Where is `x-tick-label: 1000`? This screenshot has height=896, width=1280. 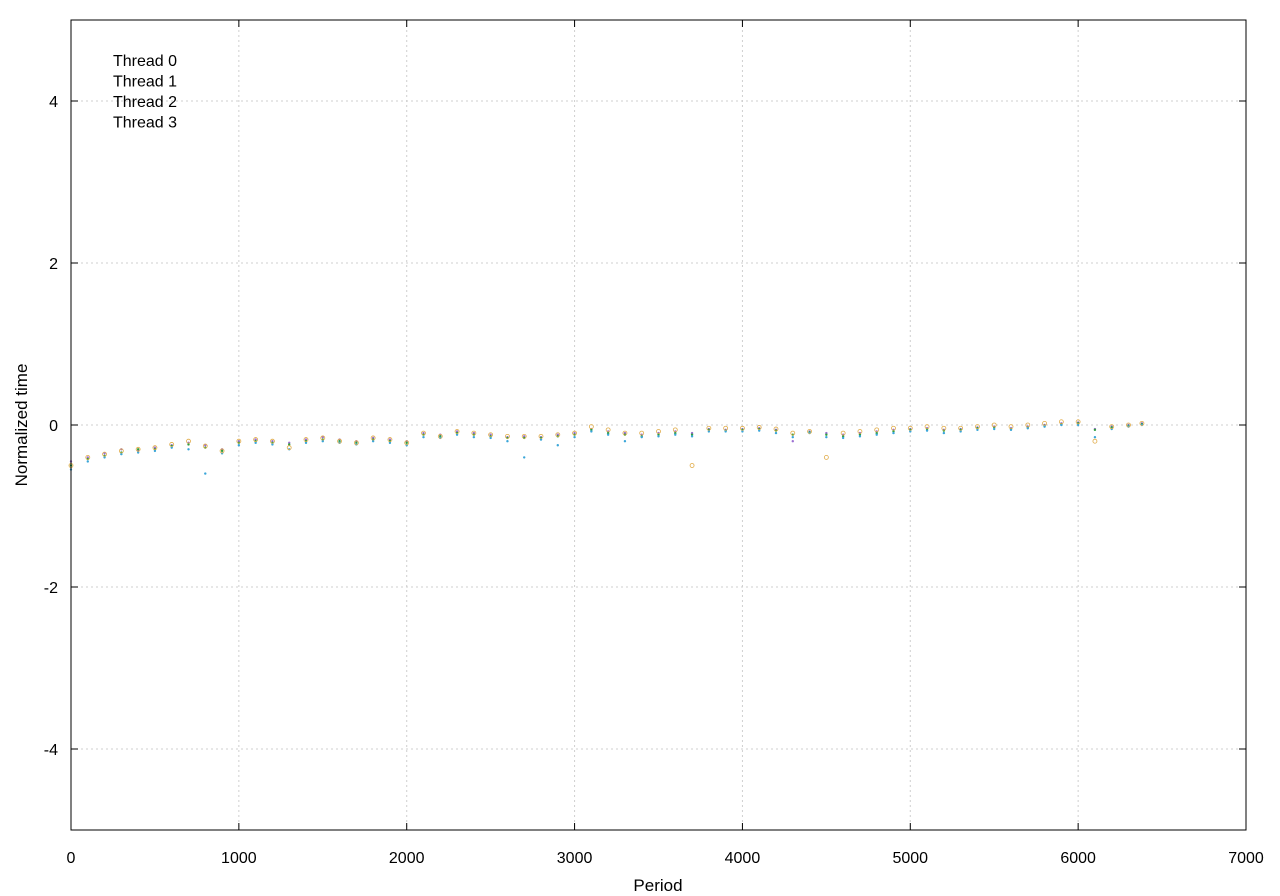
x-tick-label: 1000 is located at coordinates (239, 858).